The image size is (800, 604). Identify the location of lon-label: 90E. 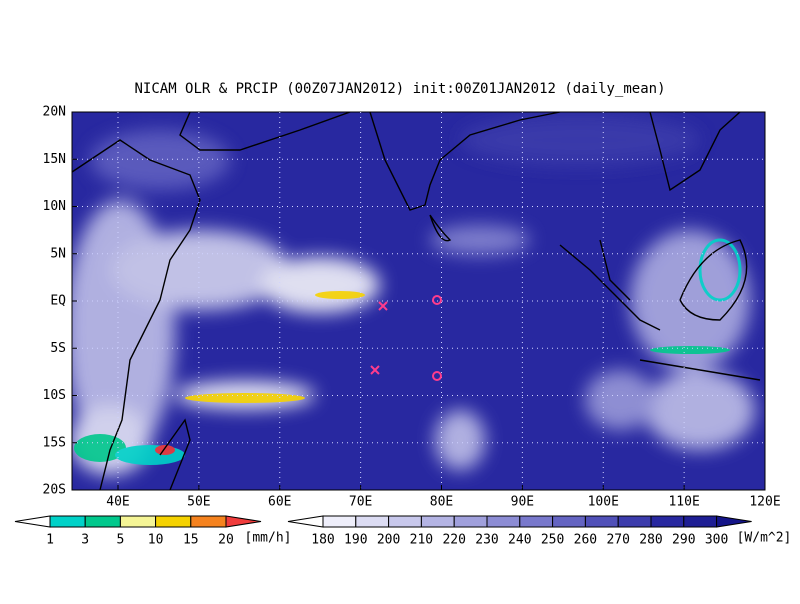
(522, 502).